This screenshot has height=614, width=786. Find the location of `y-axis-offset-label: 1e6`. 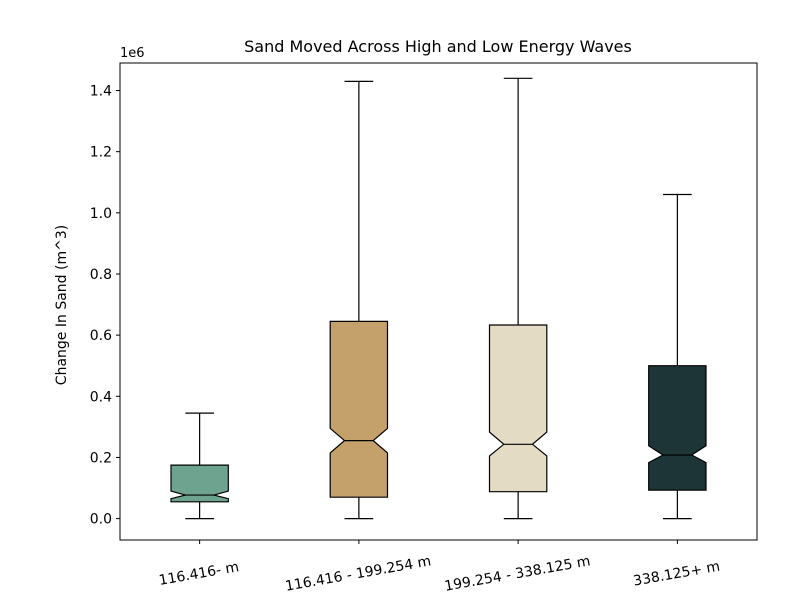

y-axis-offset-label: 1e6 is located at coordinates (132, 53).